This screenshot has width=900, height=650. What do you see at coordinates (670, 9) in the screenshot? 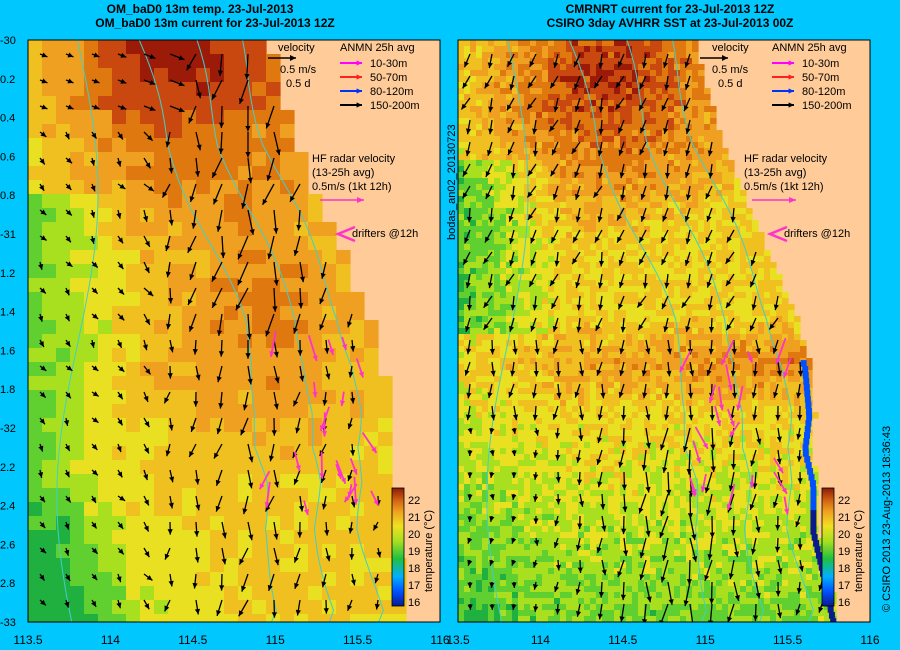
I see `right-title-line1: CMRNRT current for 23-Jul-2013 12Z` at bounding box center [670, 9].